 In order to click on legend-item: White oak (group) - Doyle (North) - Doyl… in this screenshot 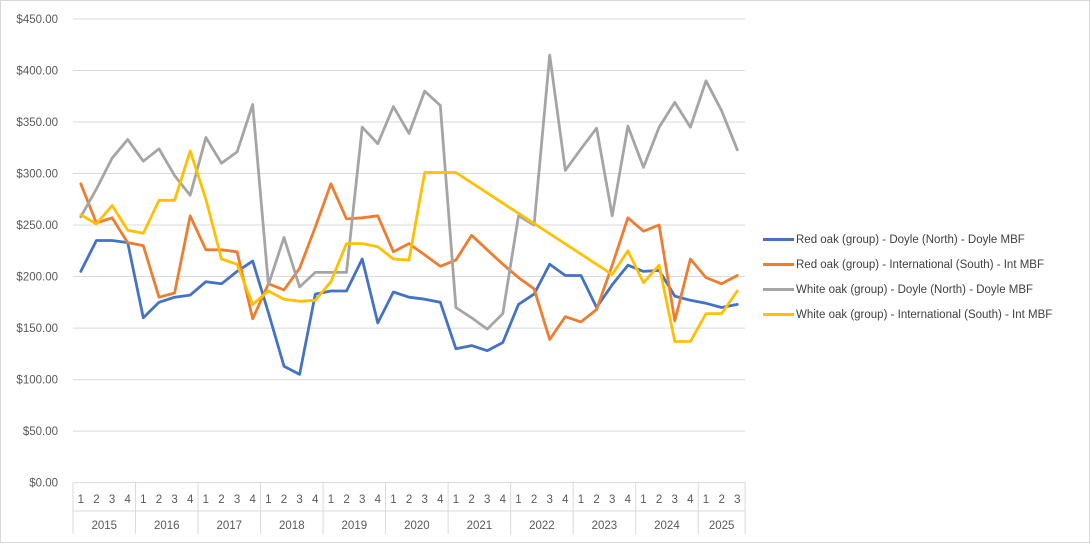, I will do `click(907, 289)`.